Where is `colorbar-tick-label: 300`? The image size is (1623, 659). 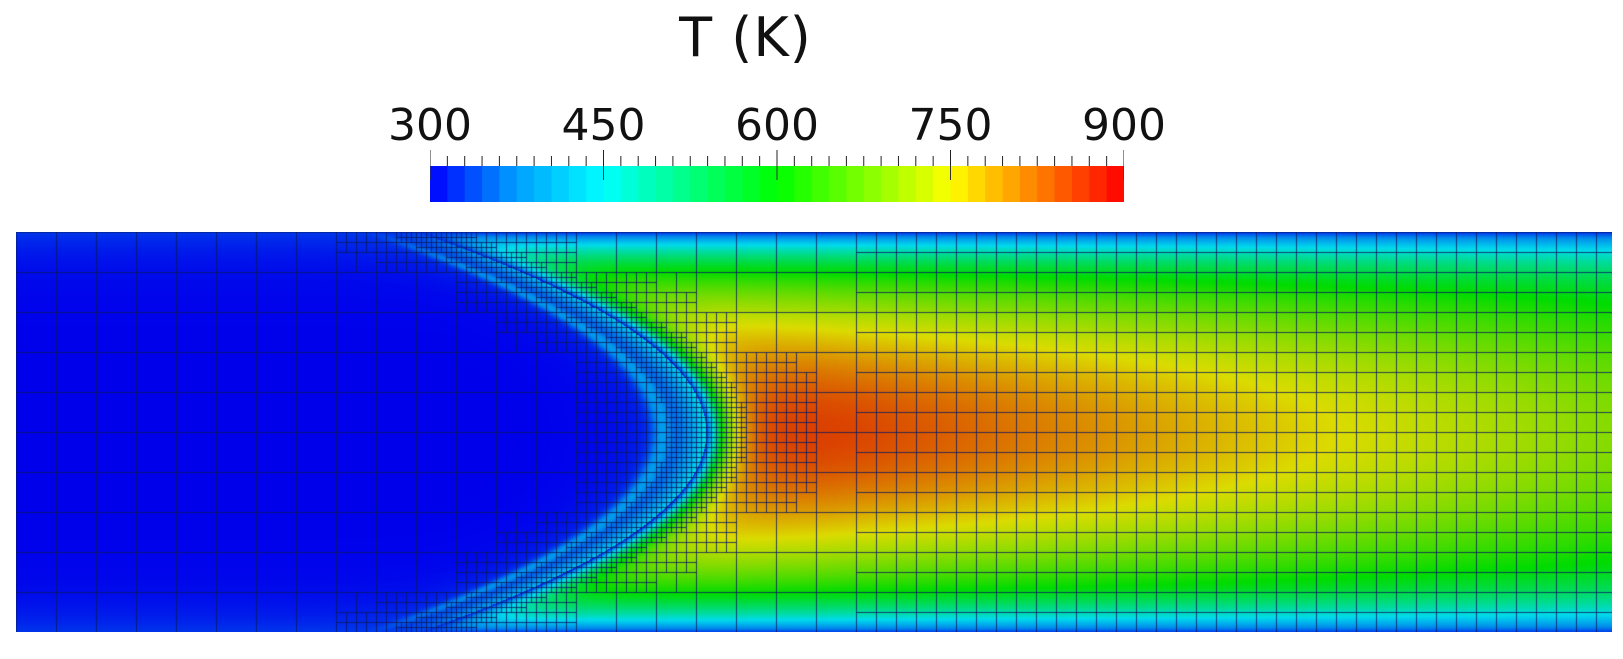
colorbar-tick-label: 300 is located at coordinates (430, 125).